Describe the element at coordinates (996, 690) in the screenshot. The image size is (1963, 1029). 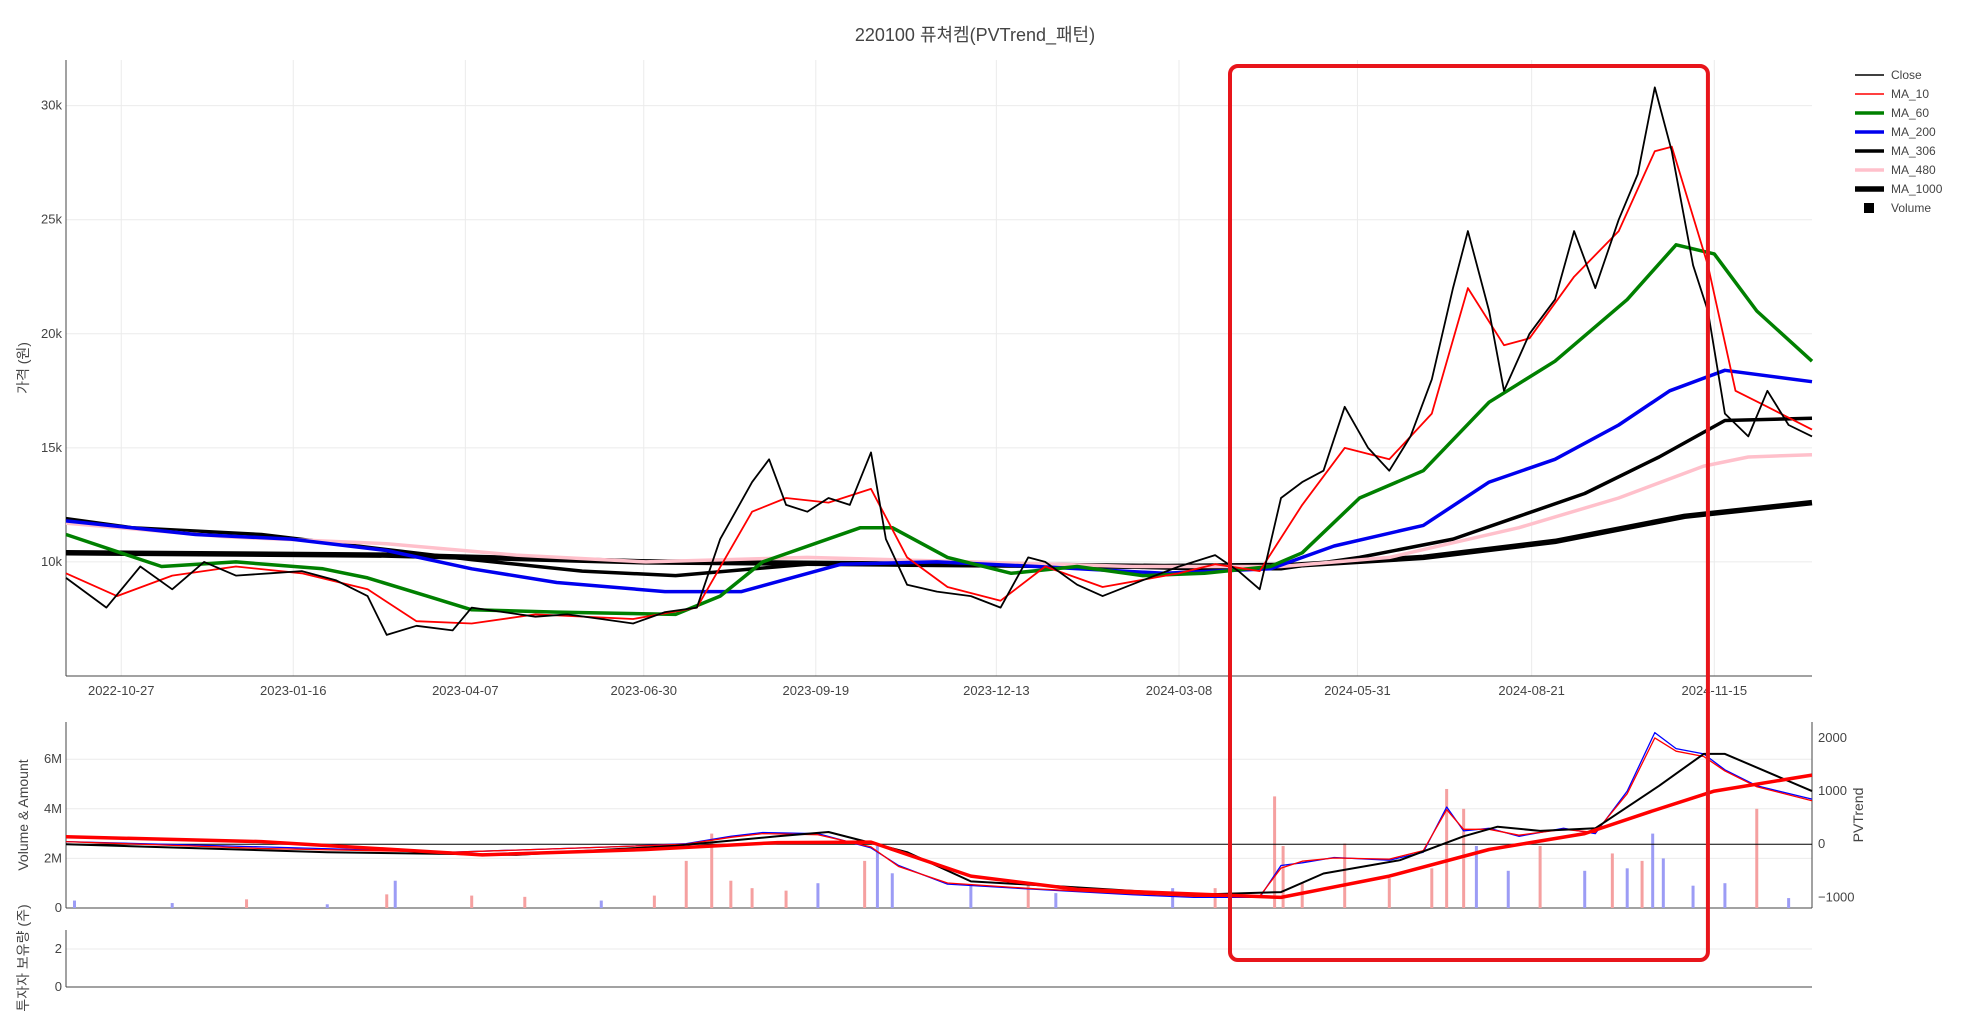
I see `price-xtick-label: 2023-12-13` at that location.